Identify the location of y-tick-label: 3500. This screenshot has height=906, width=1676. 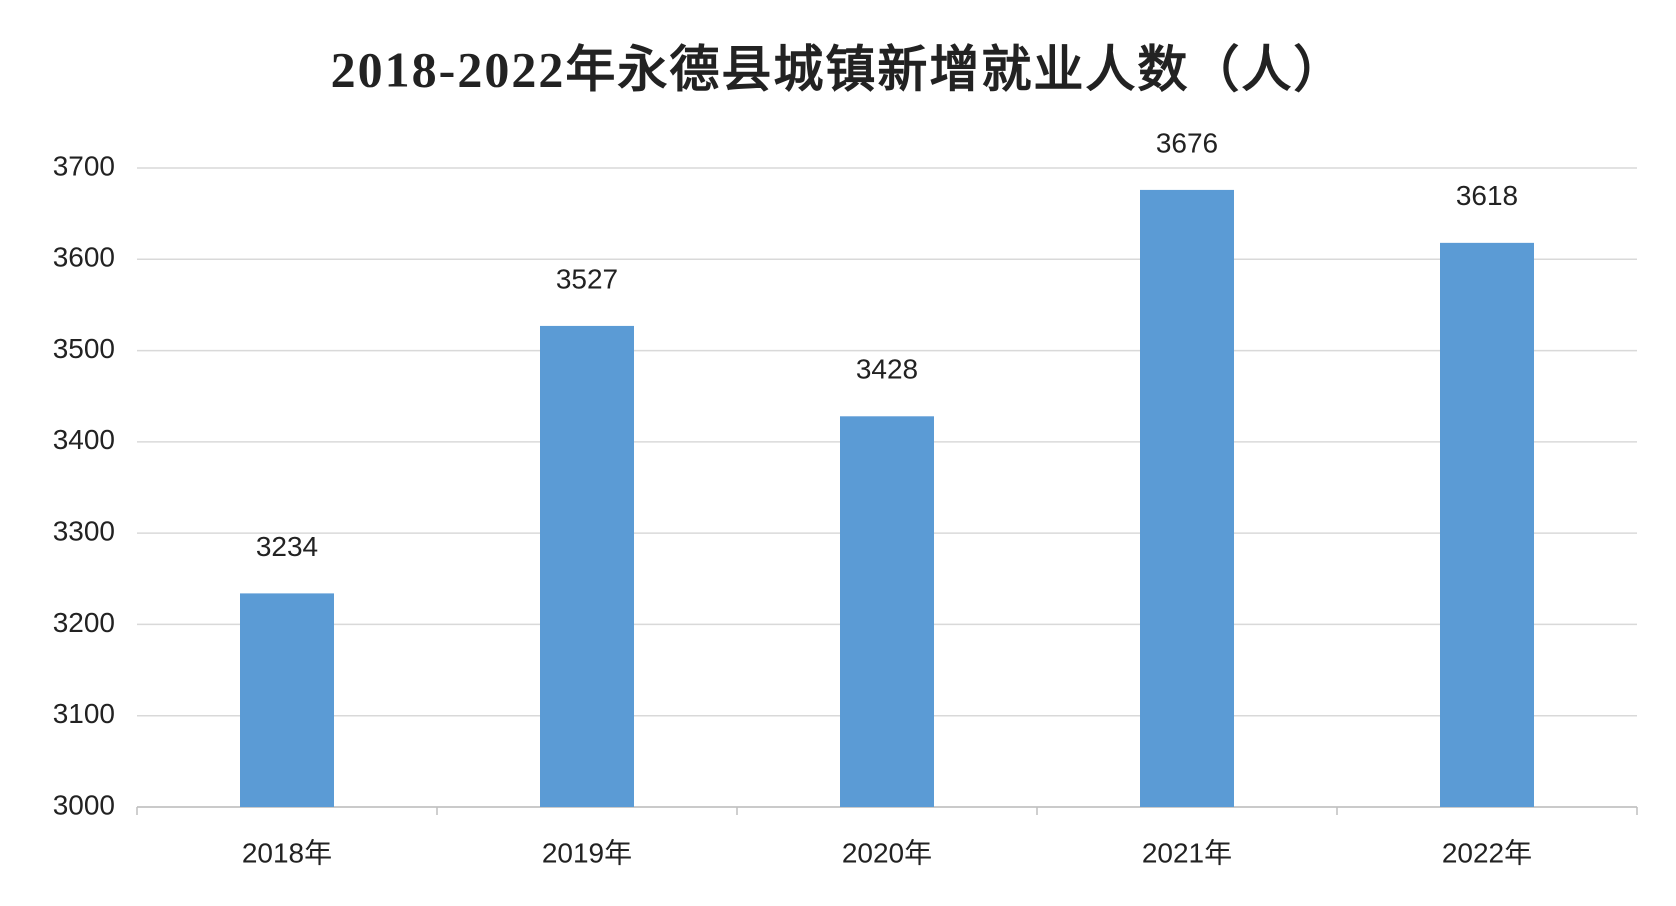
(84, 348).